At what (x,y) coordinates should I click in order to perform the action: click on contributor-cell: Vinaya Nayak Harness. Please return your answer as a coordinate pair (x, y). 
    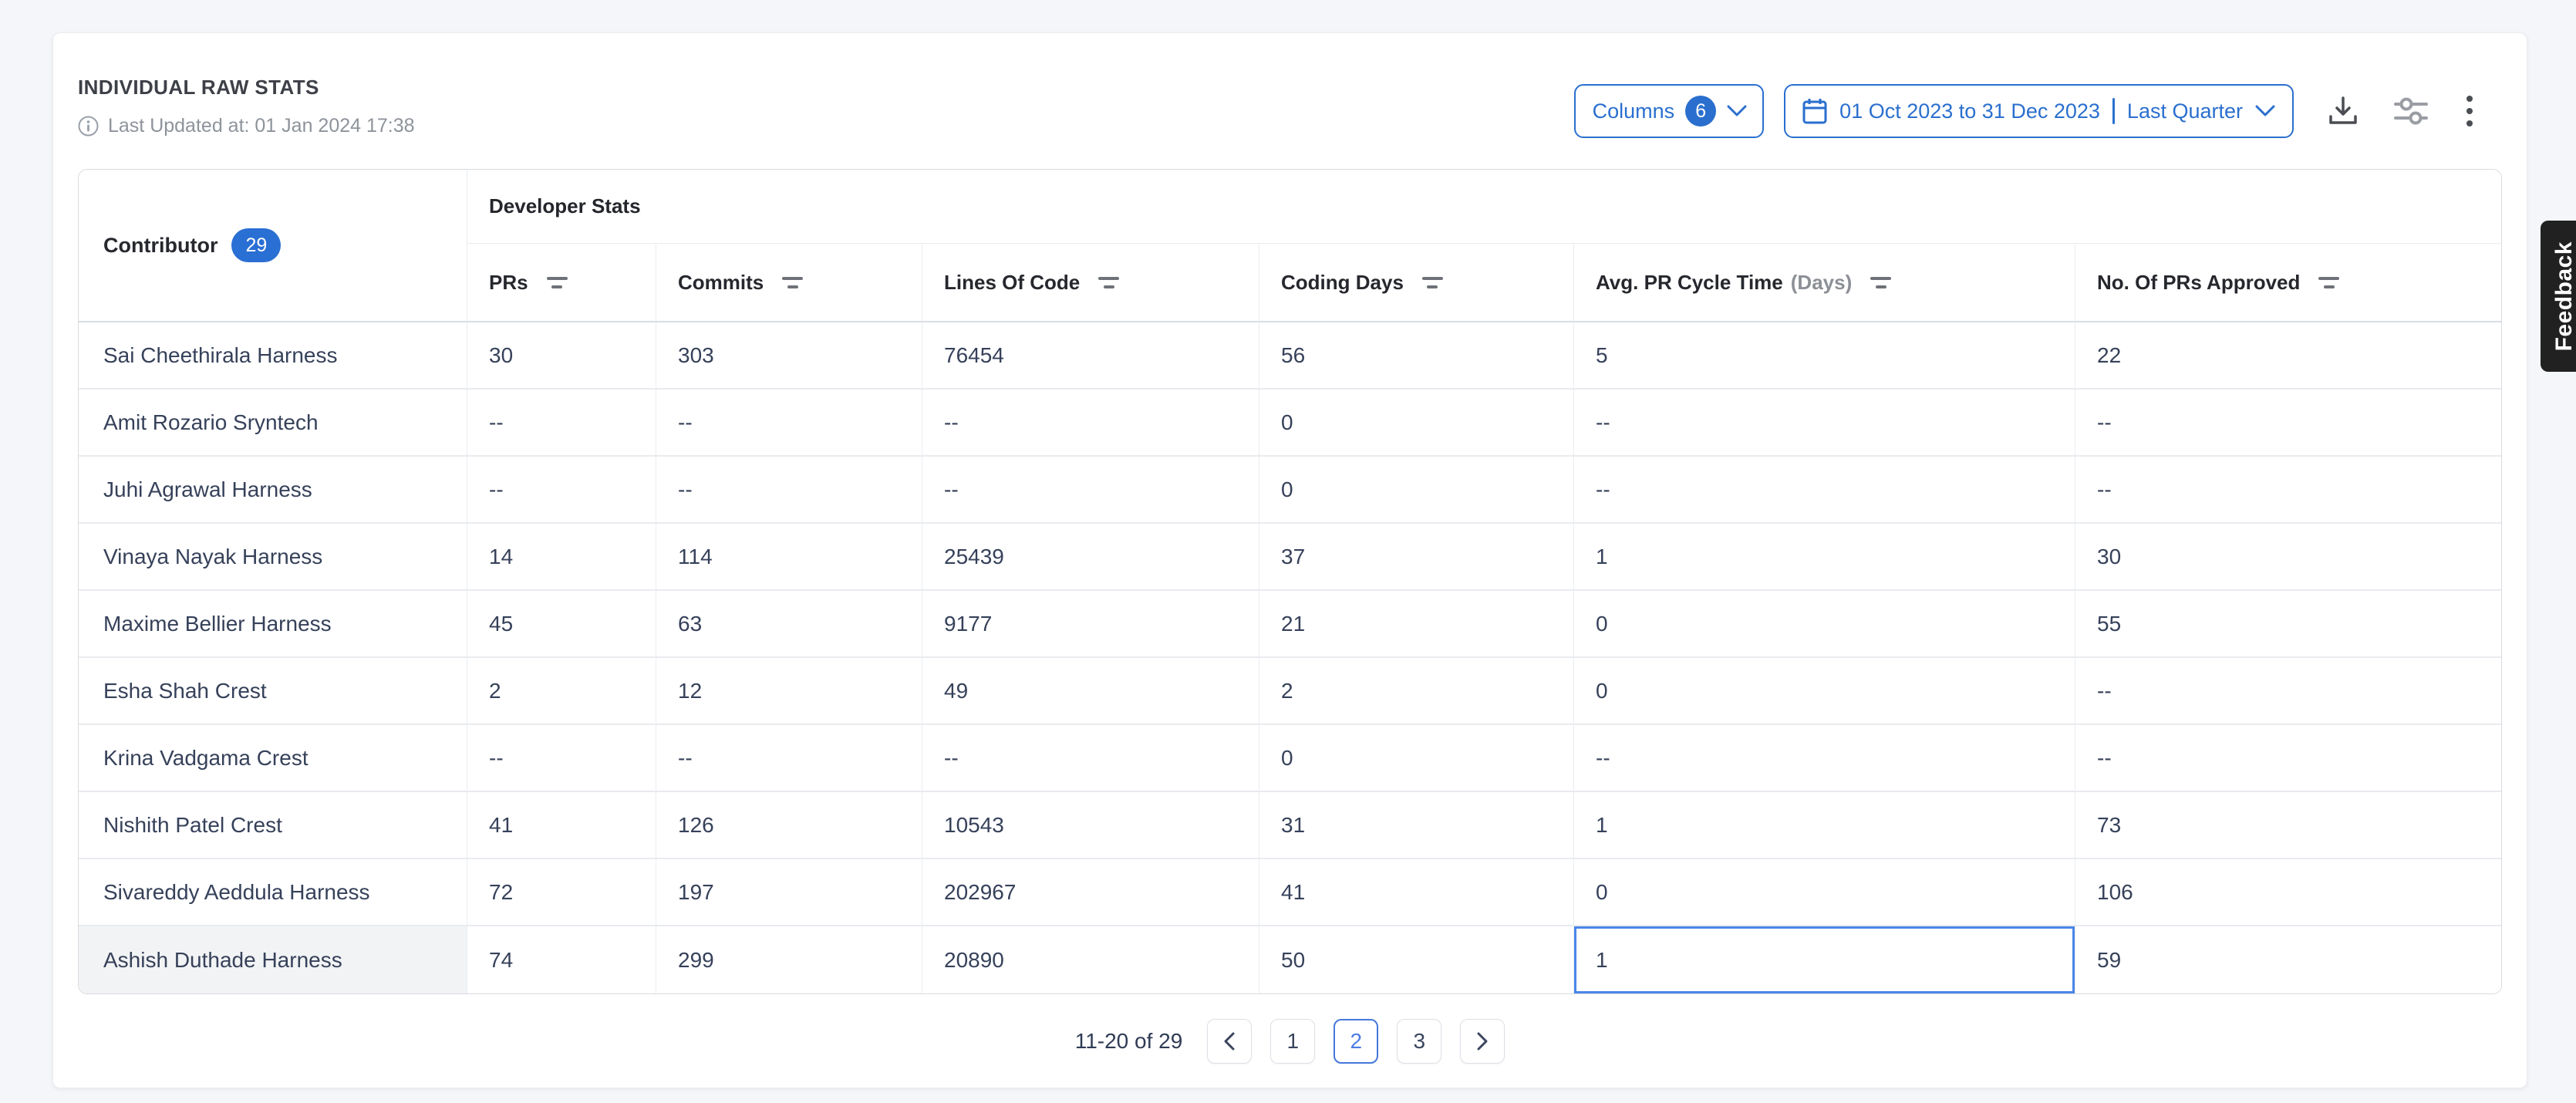
    Looking at the image, I should click on (273, 557).